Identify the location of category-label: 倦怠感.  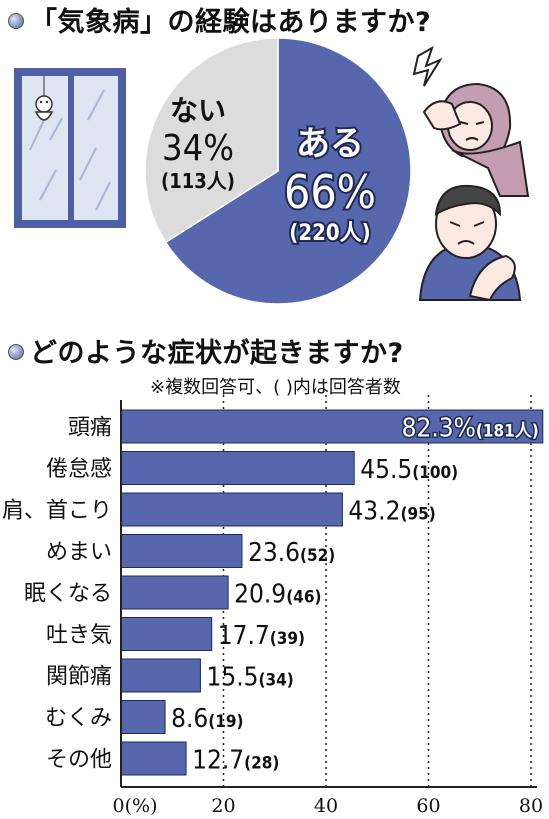
(79, 469).